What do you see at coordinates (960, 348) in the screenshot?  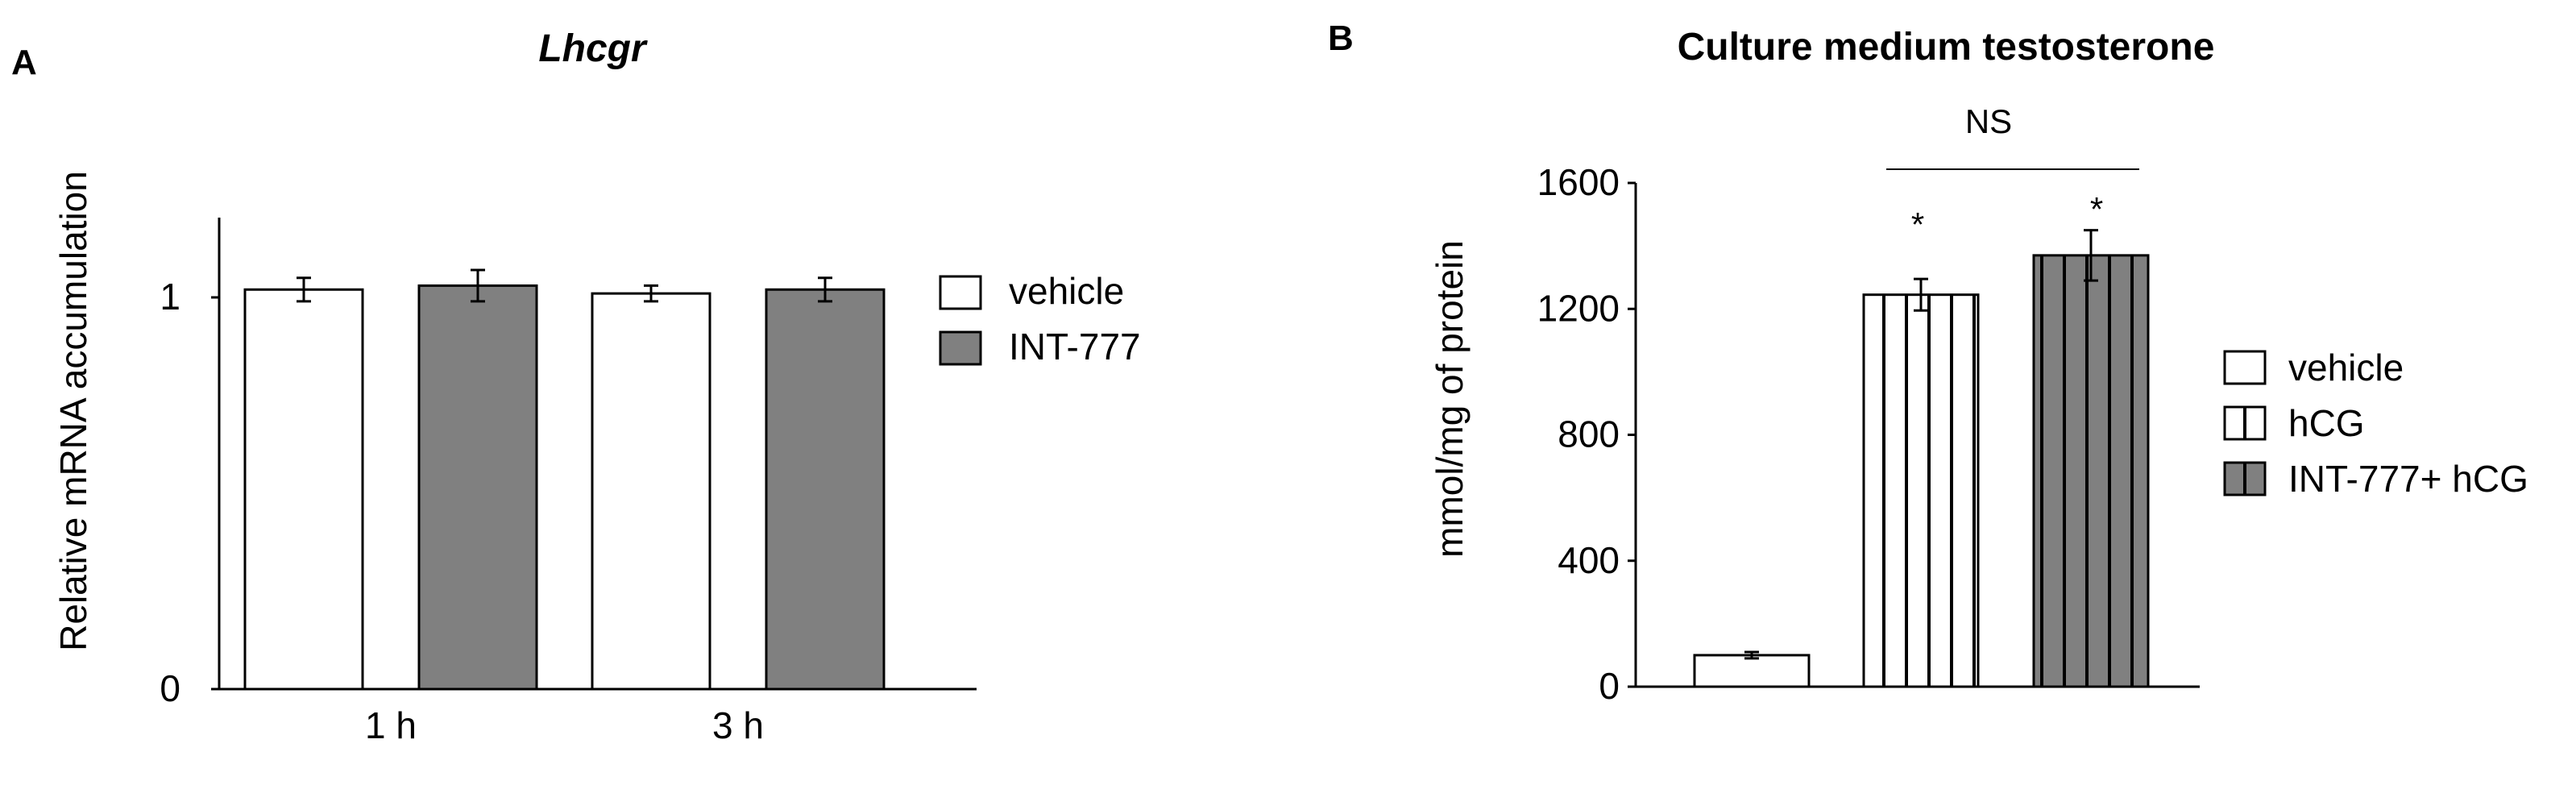 I see `legend-swatch-int777` at bounding box center [960, 348].